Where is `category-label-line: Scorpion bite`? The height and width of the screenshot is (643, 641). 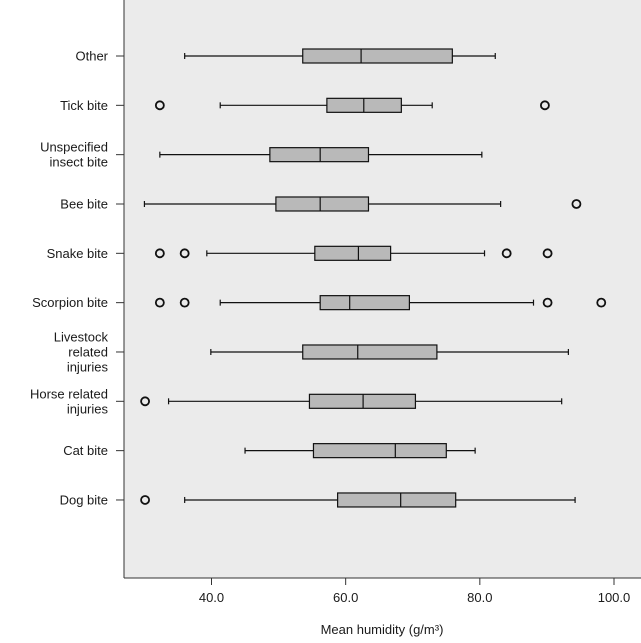
category-label-line: Scorpion bite is located at coordinates (70, 302).